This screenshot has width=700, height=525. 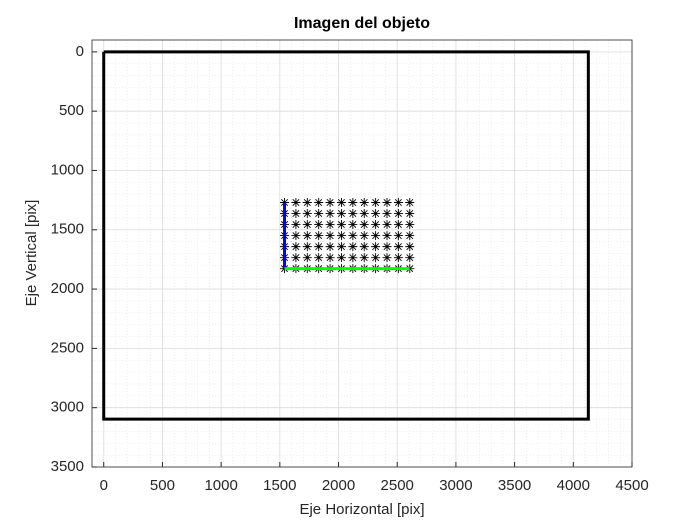 What do you see at coordinates (104, 485) in the screenshot?
I see `x-tick-label: 0` at bounding box center [104, 485].